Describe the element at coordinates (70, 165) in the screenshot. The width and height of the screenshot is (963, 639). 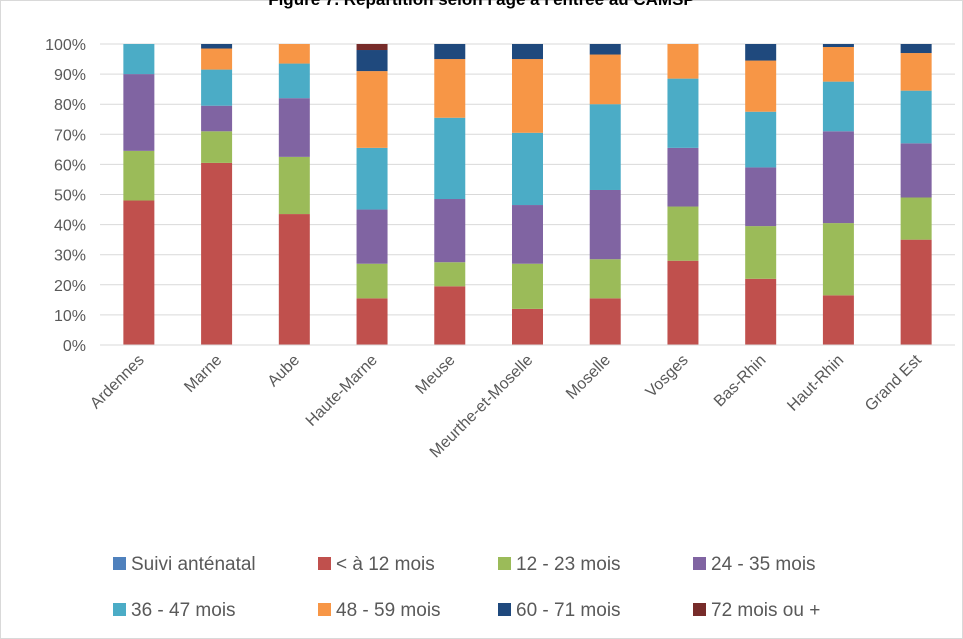
I see `y-tick-label: 60%` at that location.